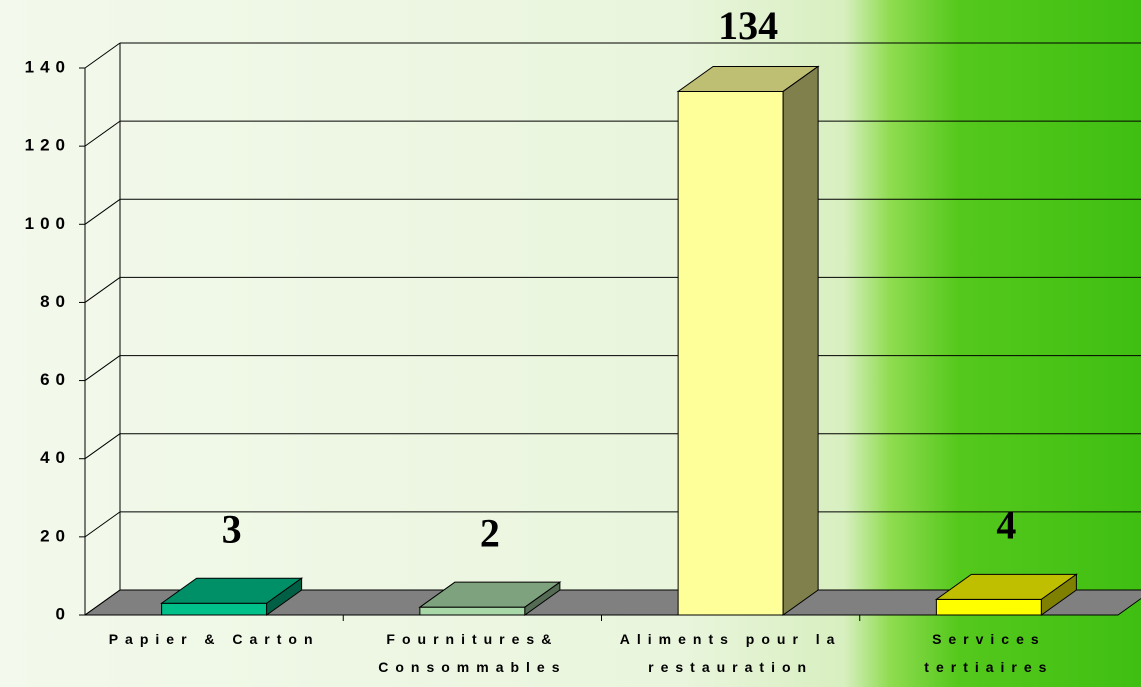 This screenshot has height=687, width=1141. Describe the element at coordinates (55, 379) in the screenshot. I see `y-tick-label: 60` at that location.